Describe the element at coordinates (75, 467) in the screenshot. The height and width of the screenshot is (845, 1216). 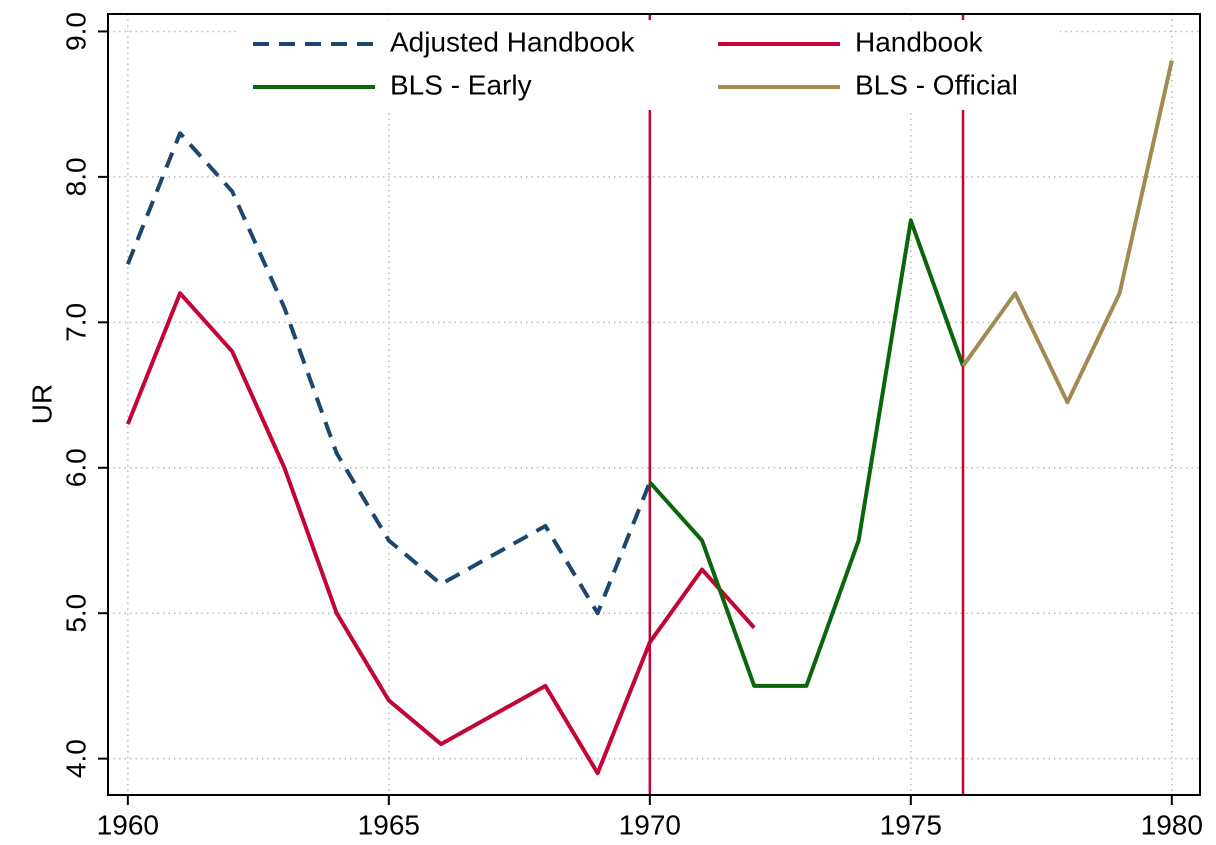
I see `y-tick-label: 6.0` at that location.